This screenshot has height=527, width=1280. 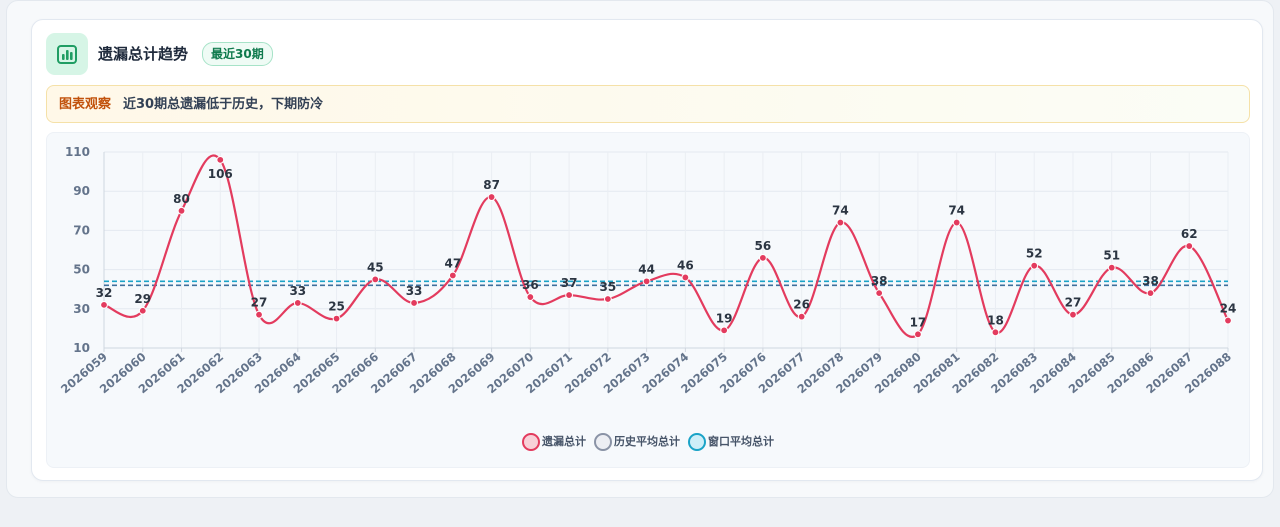 What do you see at coordinates (85, 104) in the screenshot?
I see `observation-label: 图表观察` at bounding box center [85, 104].